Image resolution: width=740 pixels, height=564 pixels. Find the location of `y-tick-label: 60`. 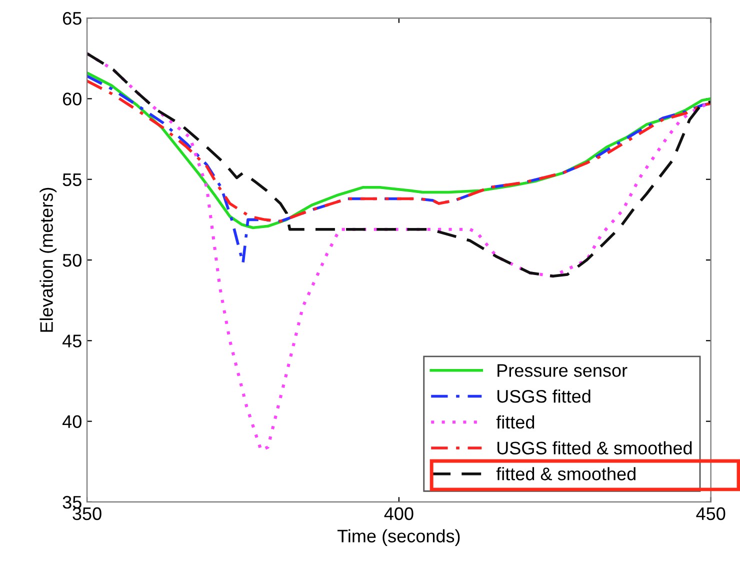

y-tick-label: 60 is located at coordinates (72, 99).